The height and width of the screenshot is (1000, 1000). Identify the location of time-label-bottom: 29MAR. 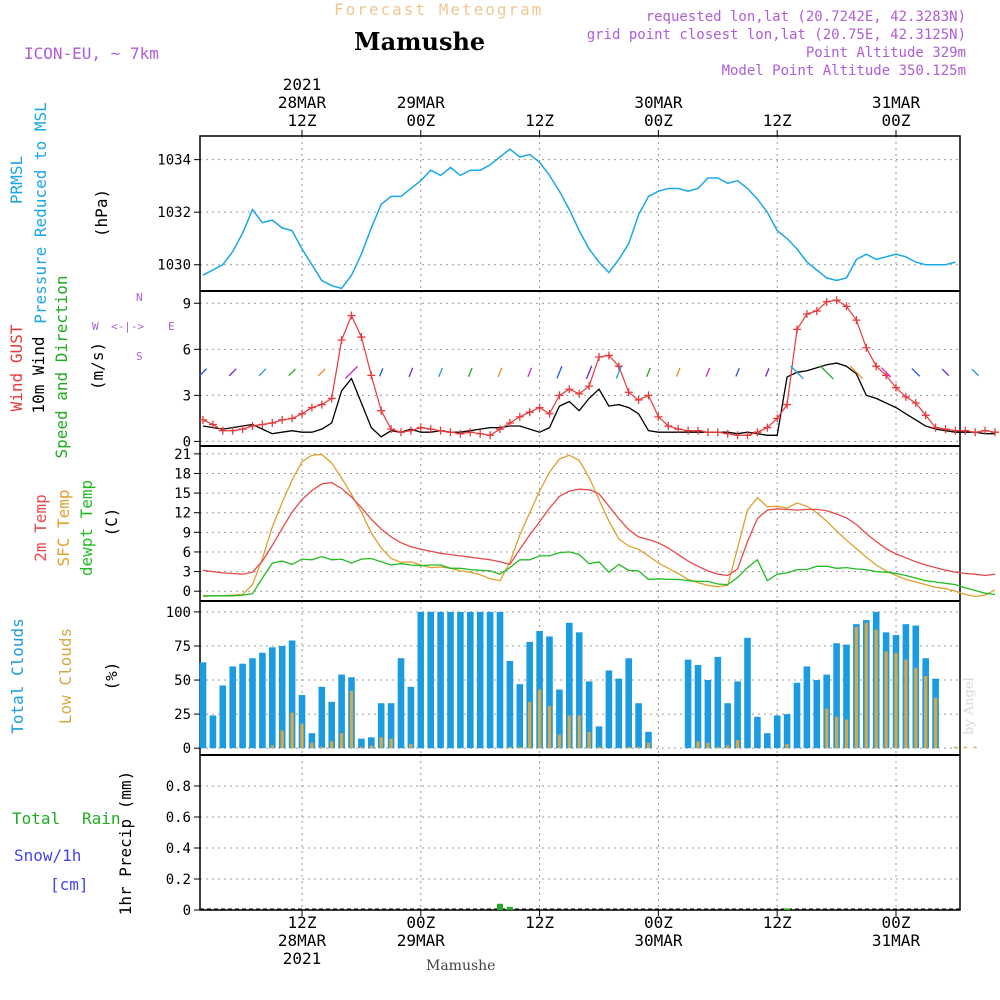
(421, 940).